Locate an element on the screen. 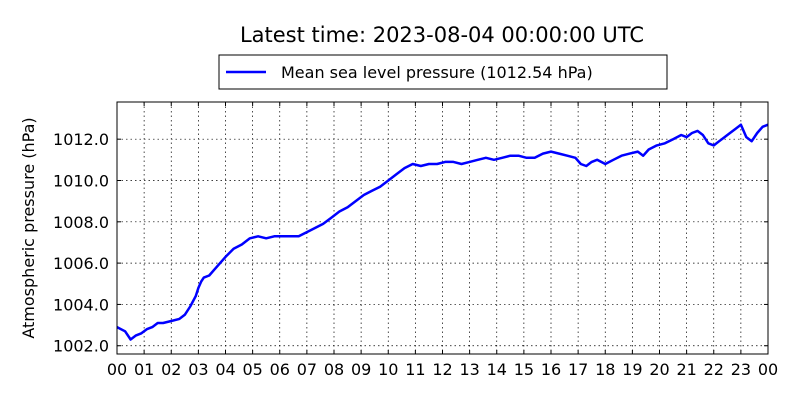 Image resolution: width=800 pixels, height=400 pixels. legend: Mean sea level pressure (1012.54 hPa) is located at coordinates (443, 72).